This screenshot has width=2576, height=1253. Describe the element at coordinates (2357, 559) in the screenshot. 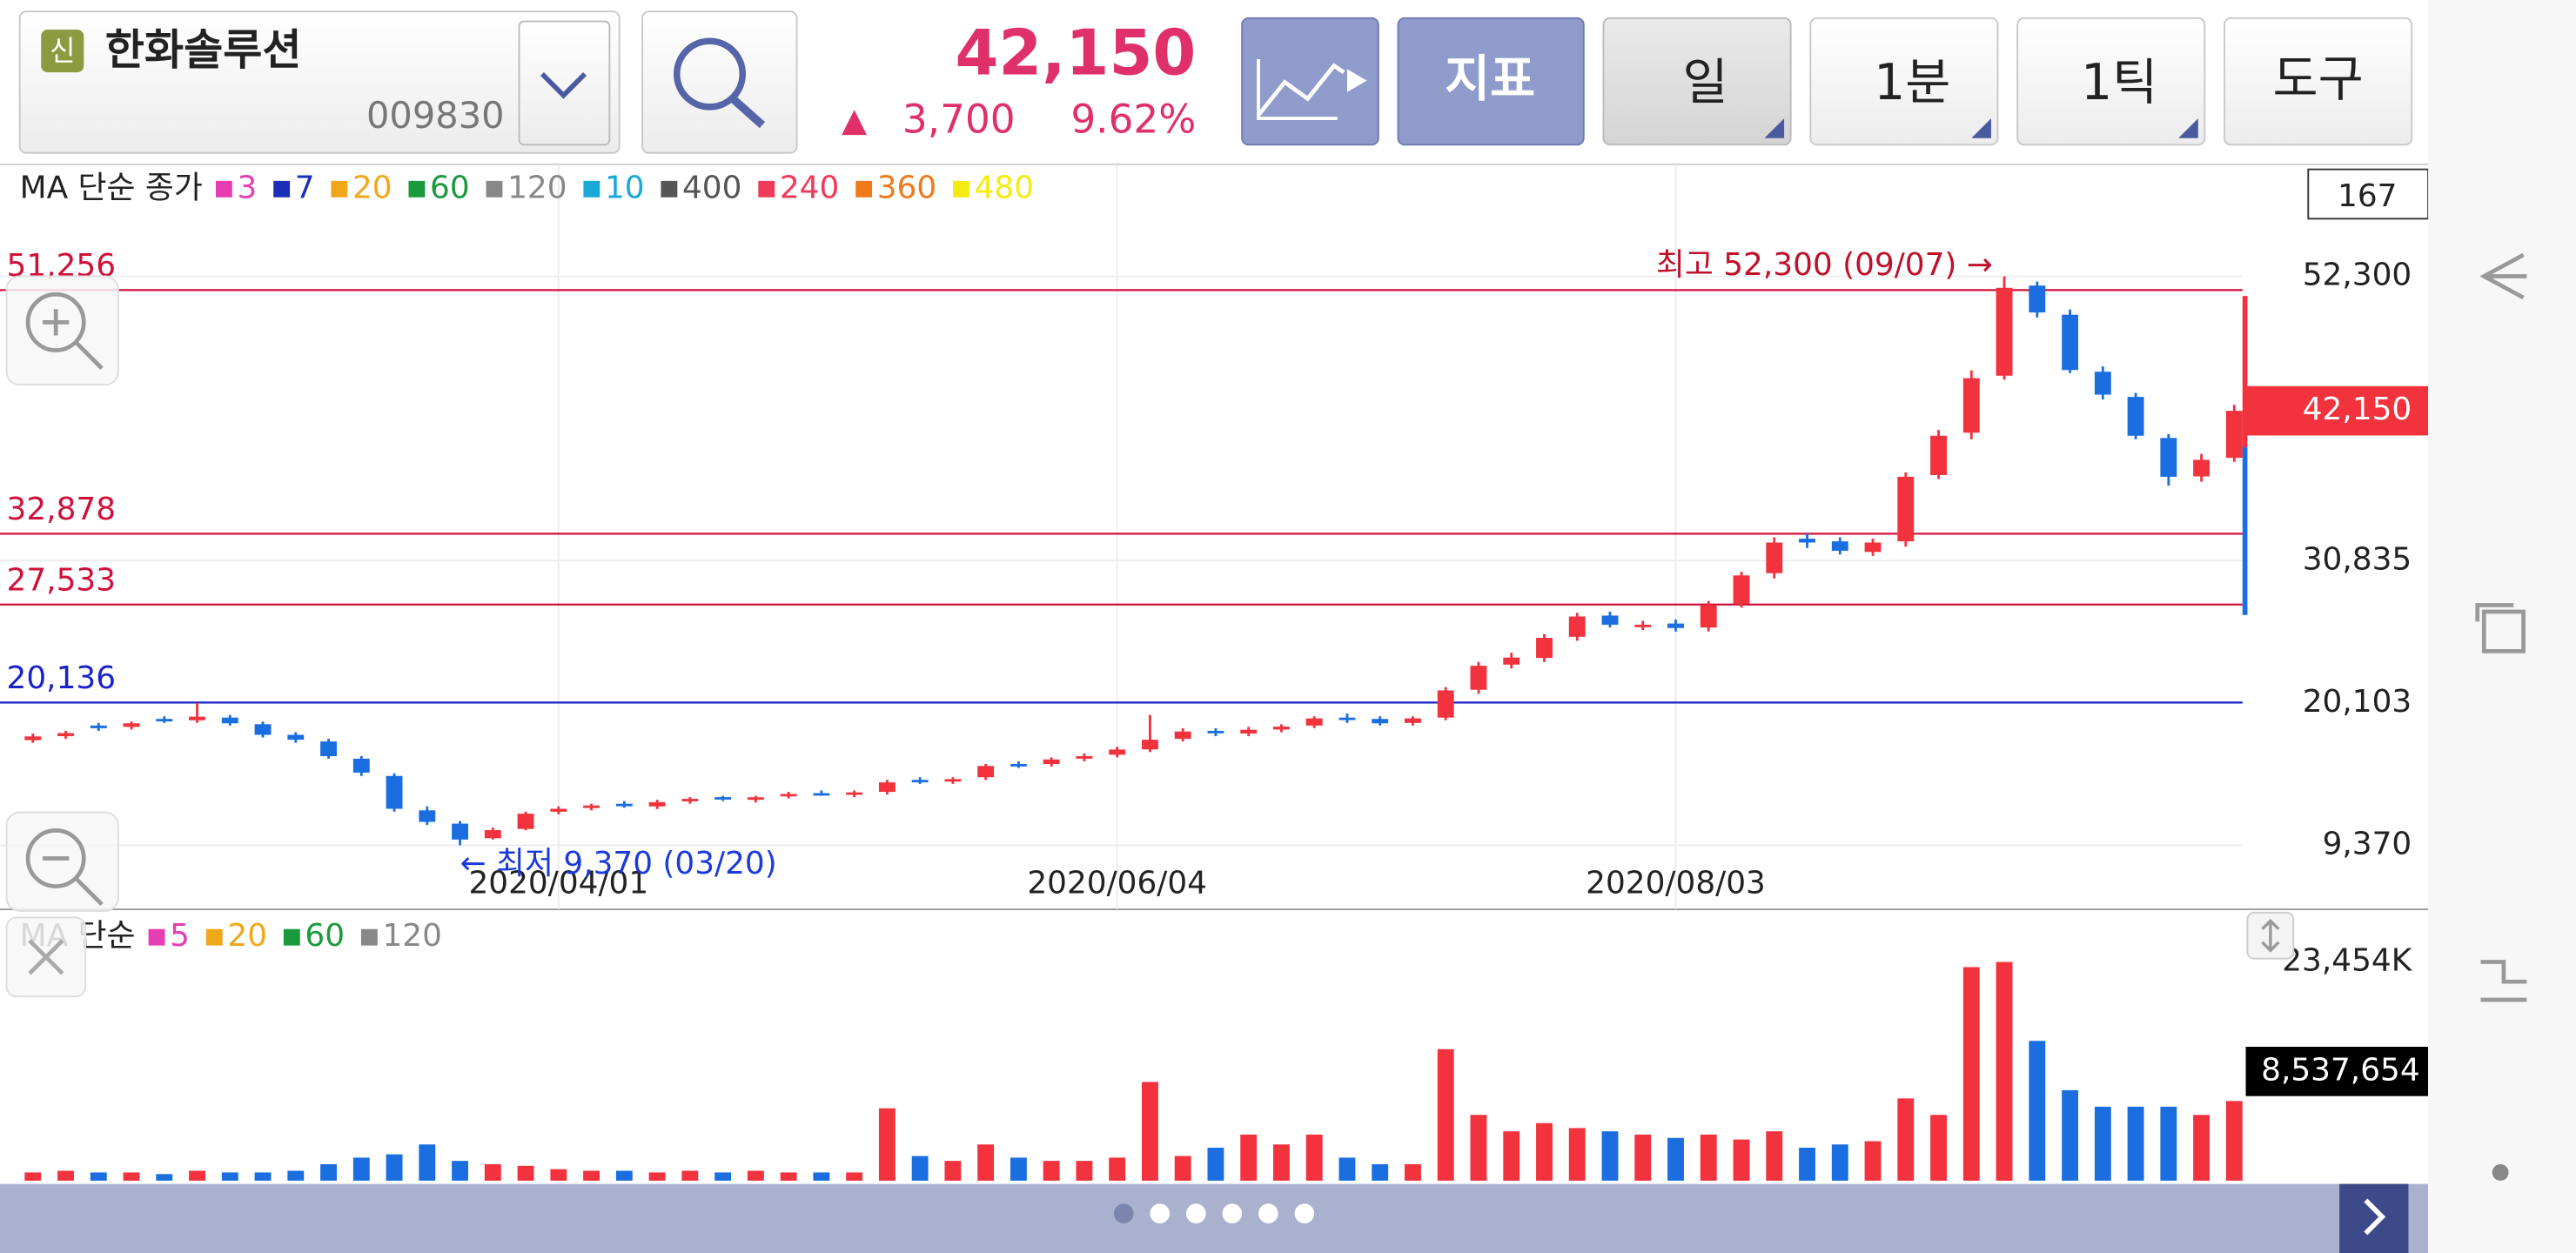

I see `y-tick-label: 30,835` at that location.